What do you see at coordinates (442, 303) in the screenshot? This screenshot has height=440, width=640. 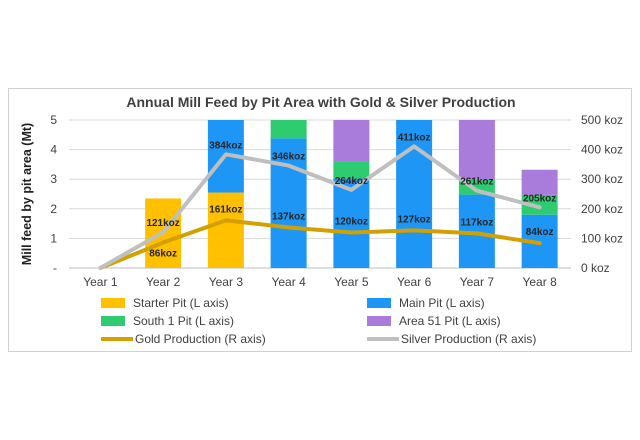 I see `legend-label: Main Pit (L axis)` at bounding box center [442, 303].